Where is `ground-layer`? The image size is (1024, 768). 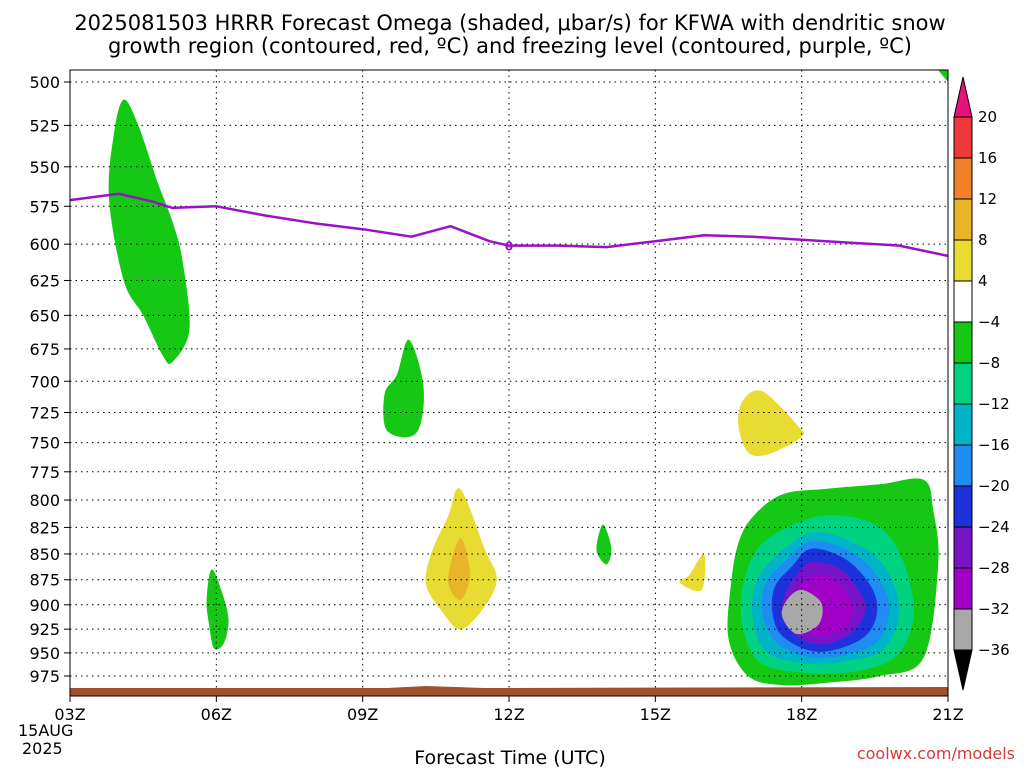 ground-layer is located at coordinates (509, 691).